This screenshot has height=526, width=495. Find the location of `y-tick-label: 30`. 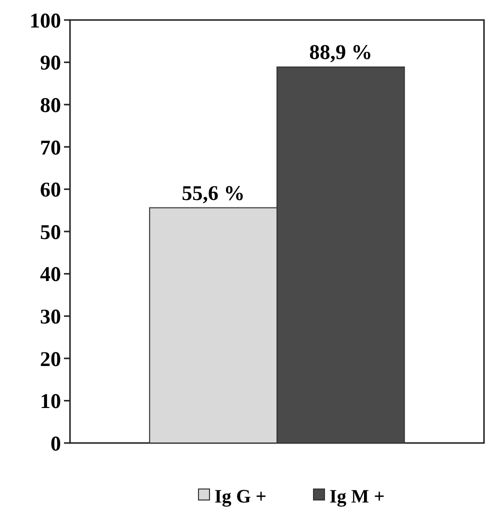

y-tick-label: 30 is located at coordinates (50, 316).